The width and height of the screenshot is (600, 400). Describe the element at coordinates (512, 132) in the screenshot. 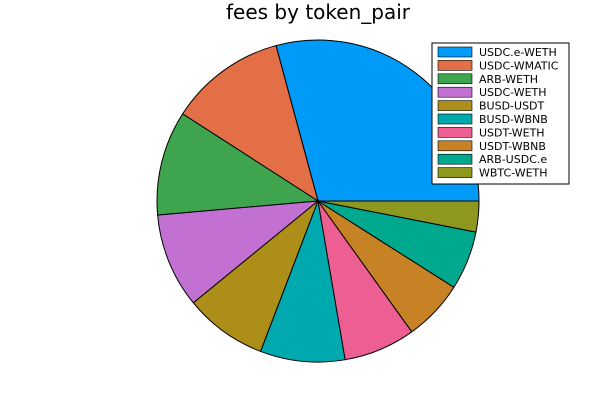

I see `legend-label: USDT-WETH` at that location.